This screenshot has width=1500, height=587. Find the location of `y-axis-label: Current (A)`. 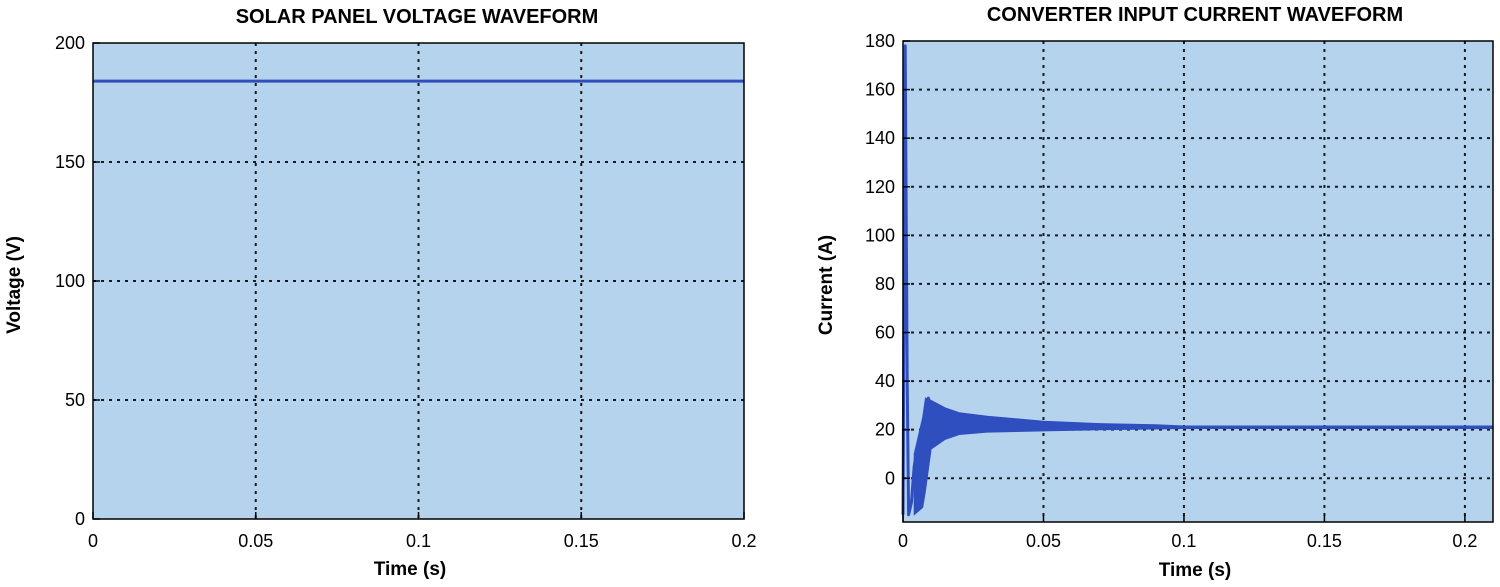

y-axis-label: Current (A) is located at coordinates (826, 285).